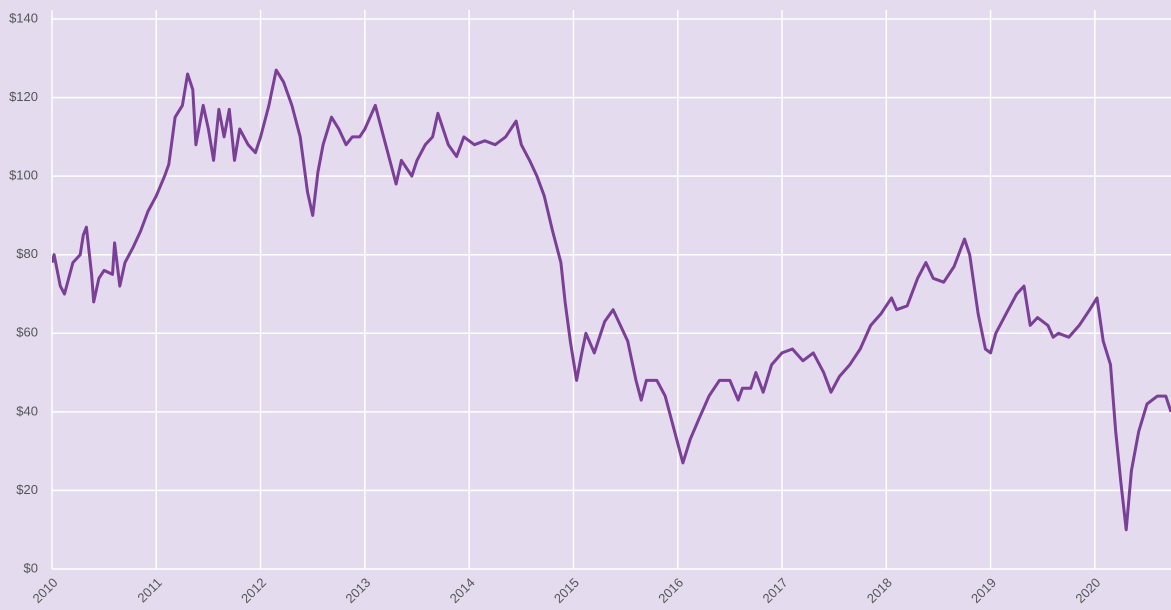  Describe the element at coordinates (149, 590) in the screenshot. I see `x-tick-label: 2011` at that location.